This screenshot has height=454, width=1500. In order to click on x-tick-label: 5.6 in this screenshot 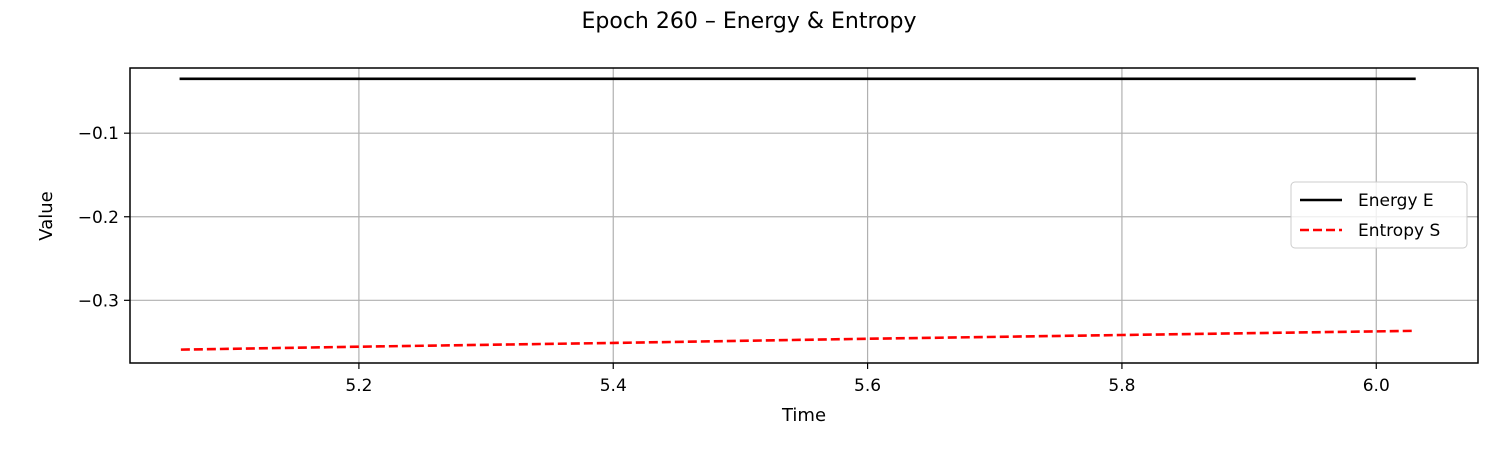, I will do `click(867, 386)`.